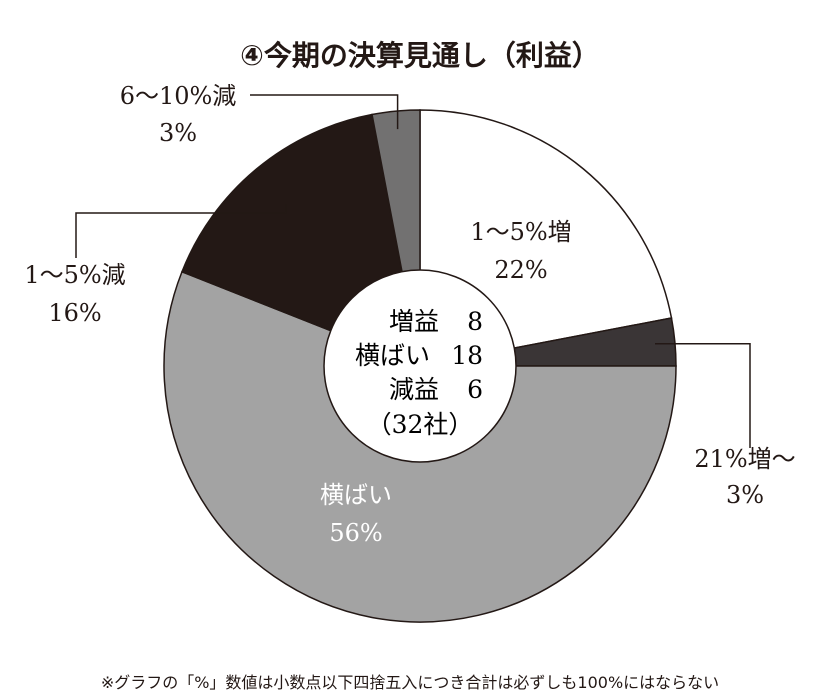  I want to click on center-decrease-count: 6, so click(475, 389).